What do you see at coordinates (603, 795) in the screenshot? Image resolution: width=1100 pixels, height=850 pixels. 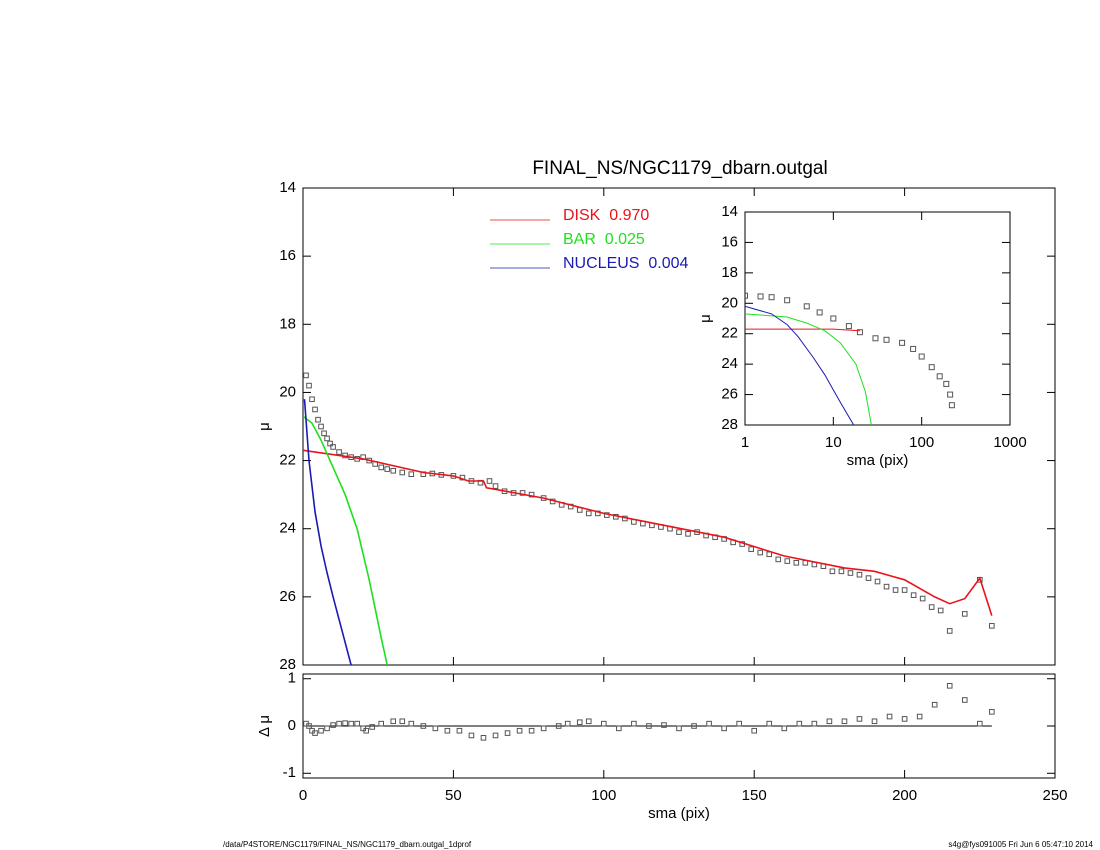 I see `x-tick-label: 100` at bounding box center [603, 795].